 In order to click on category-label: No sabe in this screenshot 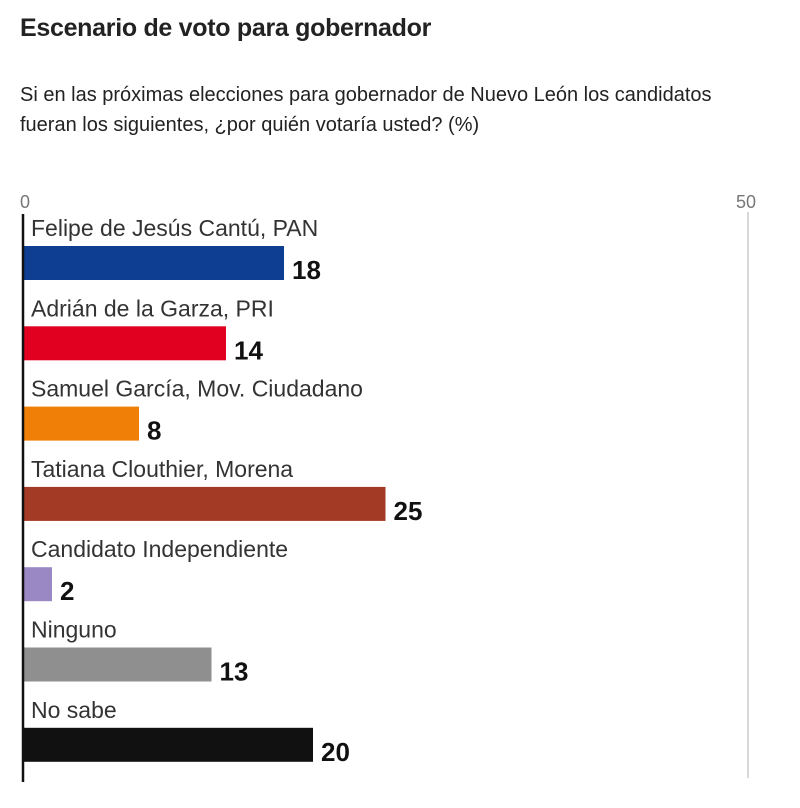, I will do `click(74, 710)`.